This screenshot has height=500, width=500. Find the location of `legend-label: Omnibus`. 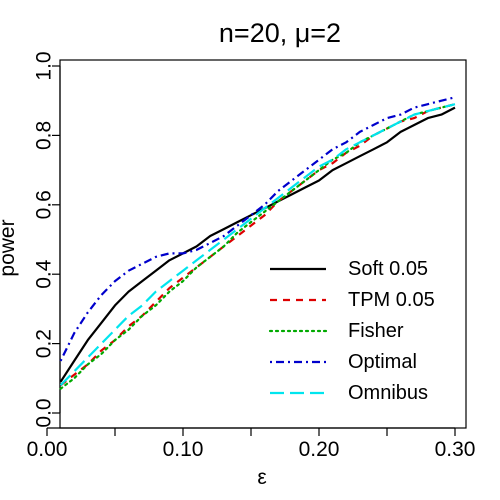

legend-label: Omnibus is located at coordinates (388, 393).